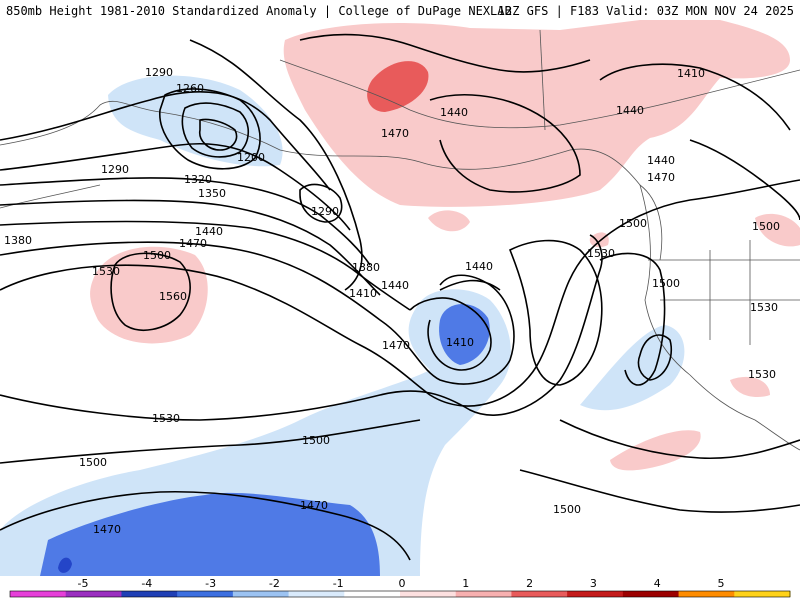 The width and height of the screenshot is (800, 600). I want to click on colorbar-tick-label: -5, so click(83, 583).